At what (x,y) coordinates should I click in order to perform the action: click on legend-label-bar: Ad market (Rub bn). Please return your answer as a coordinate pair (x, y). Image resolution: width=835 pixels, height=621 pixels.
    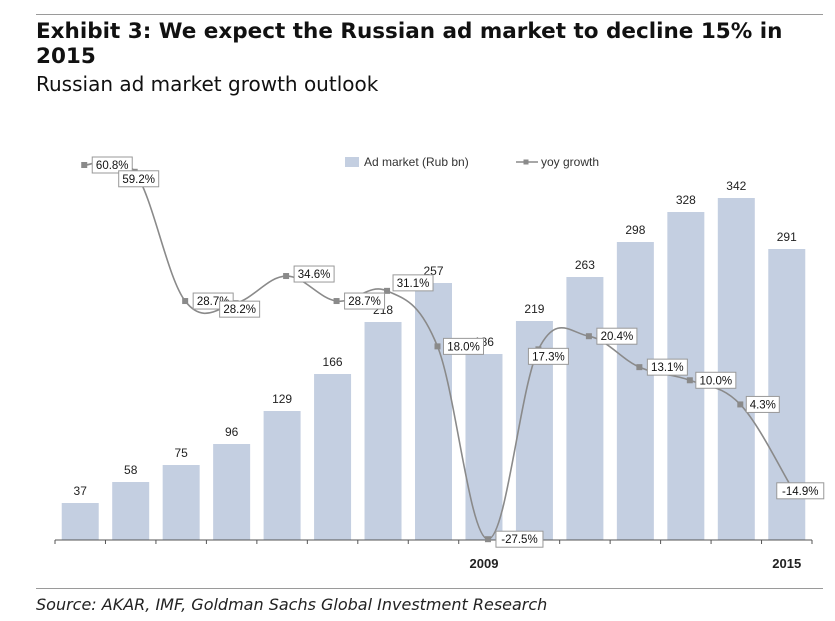
    Looking at the image, I should click on (416, 162).